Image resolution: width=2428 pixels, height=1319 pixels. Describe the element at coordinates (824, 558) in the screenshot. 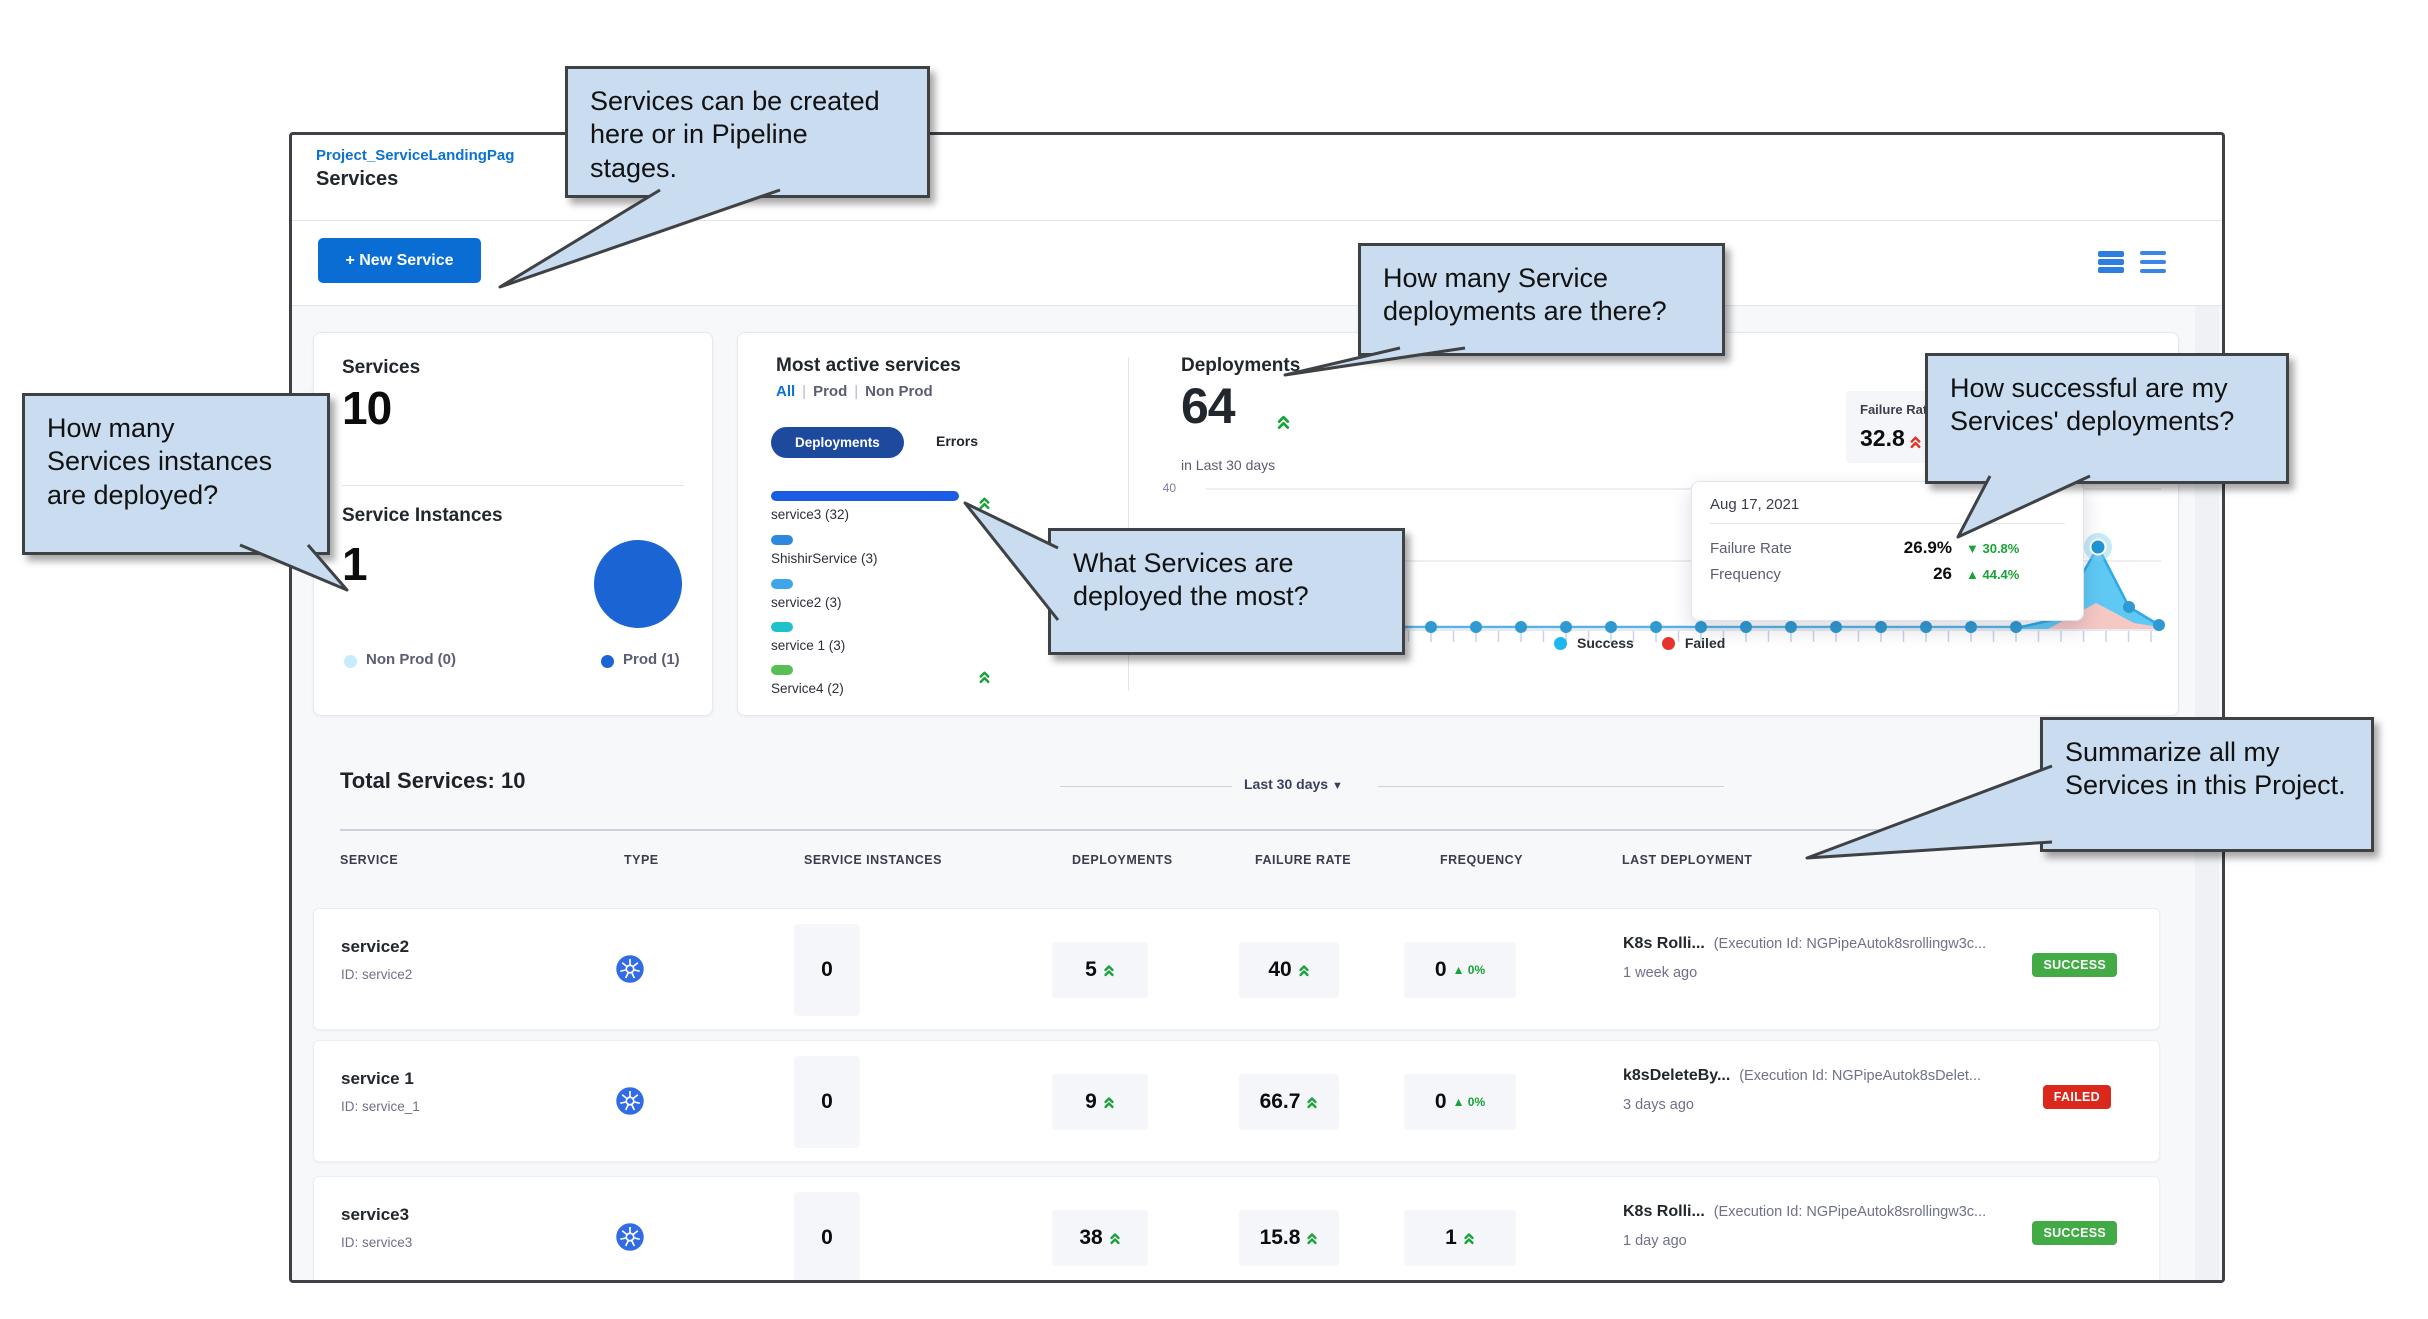

I see `bar-label-shishirservice: ShishirService (3)` at that location.